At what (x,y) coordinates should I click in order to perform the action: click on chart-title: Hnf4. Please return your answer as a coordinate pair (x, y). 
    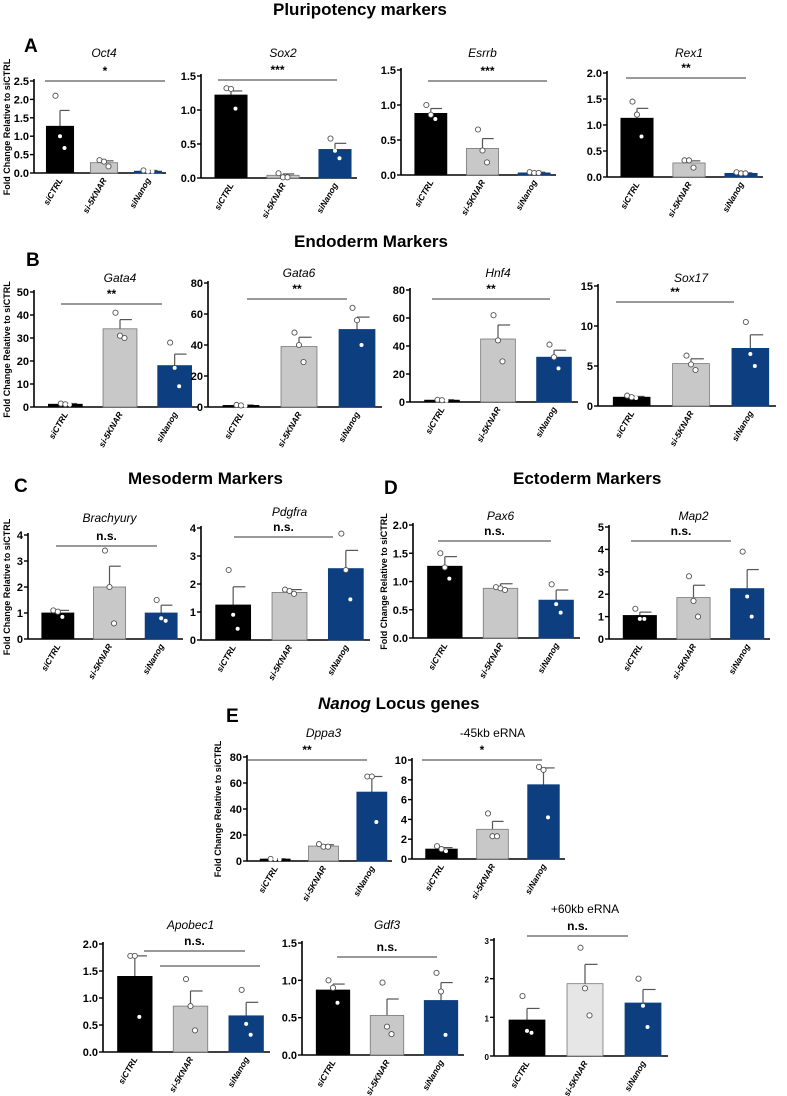
    Looking at the image, I should click on (498, 273).